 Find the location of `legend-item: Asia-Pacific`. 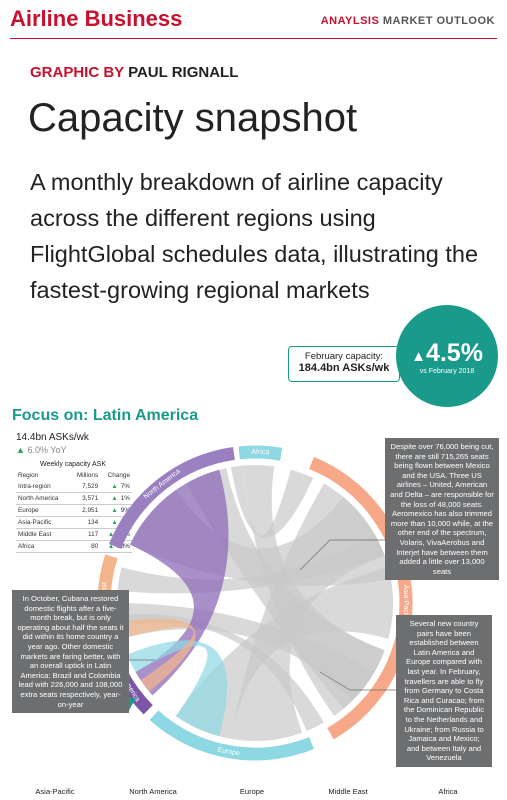

legend-item: Asia-Pacific is located at coordinates (55, 791).